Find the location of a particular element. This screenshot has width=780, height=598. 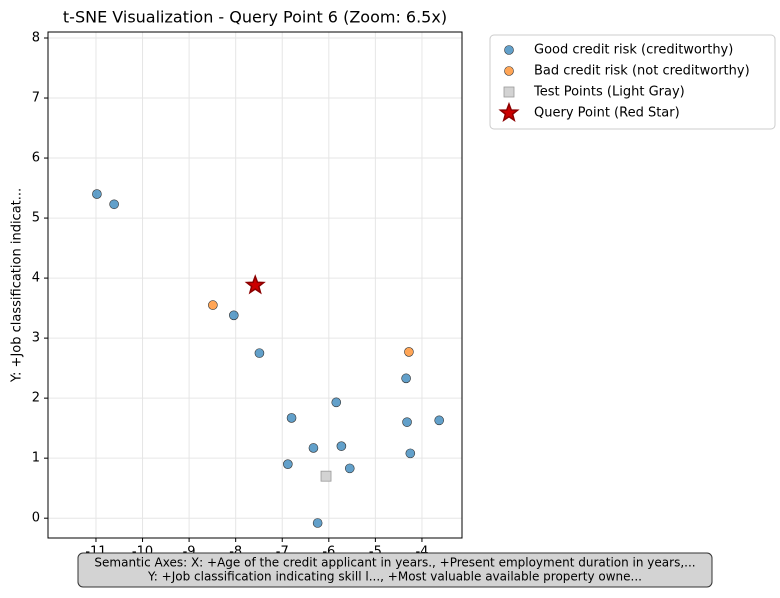

legend-label: Query Point (Red Star) is located at coordinates (607, 113).